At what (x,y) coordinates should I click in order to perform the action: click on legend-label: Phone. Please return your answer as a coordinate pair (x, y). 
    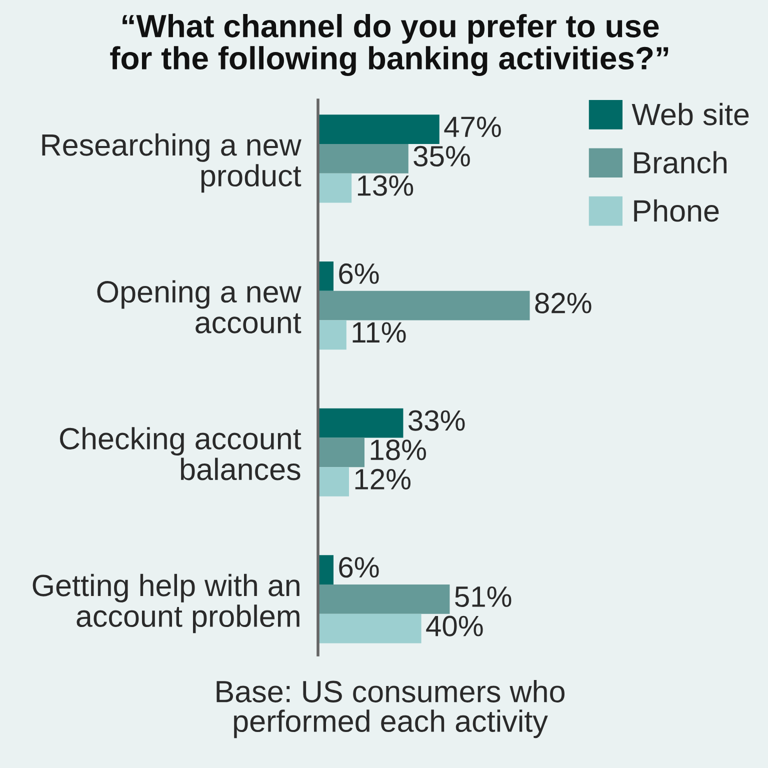
    Looking at the image, I should click on (676, 210).